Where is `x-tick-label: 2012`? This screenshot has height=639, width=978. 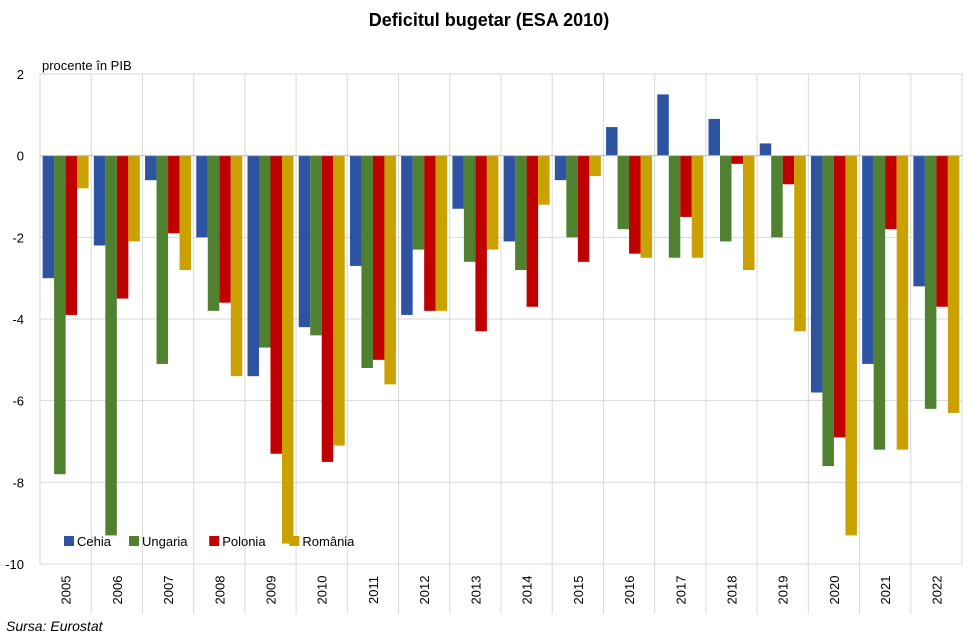 x-tick-label: 2012 is located at coordinates (424, 590).